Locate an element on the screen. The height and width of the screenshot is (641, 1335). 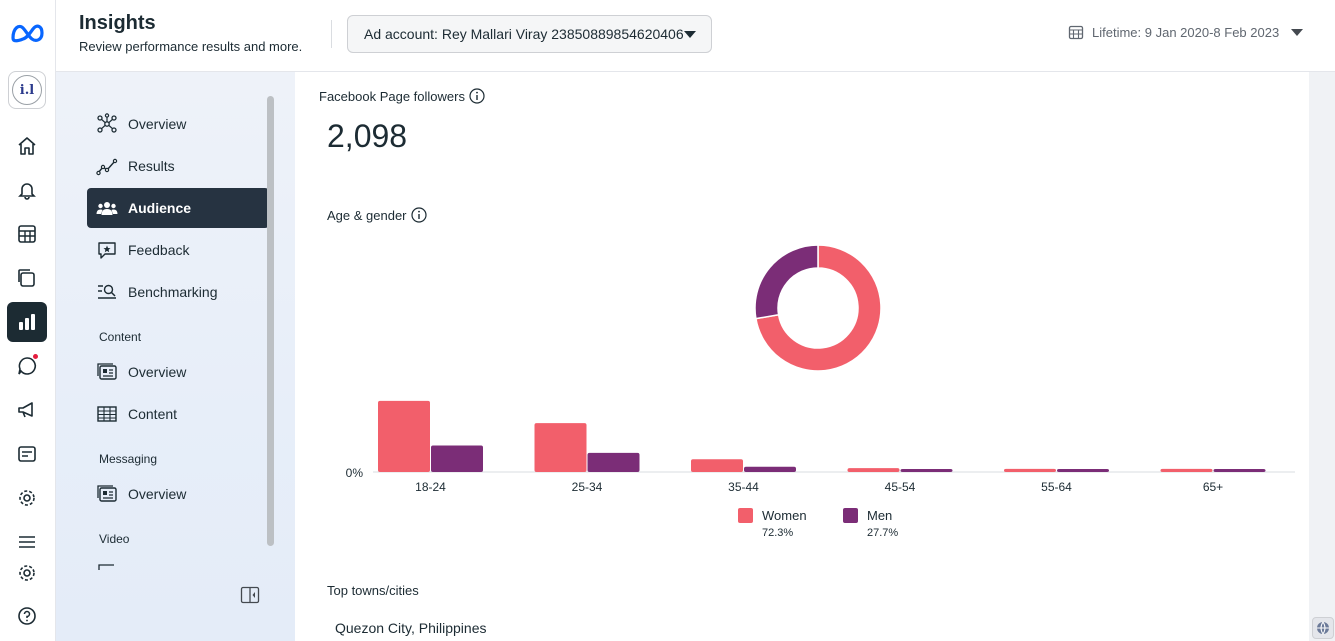
globe-icon is located at coordinates (1323, 628).